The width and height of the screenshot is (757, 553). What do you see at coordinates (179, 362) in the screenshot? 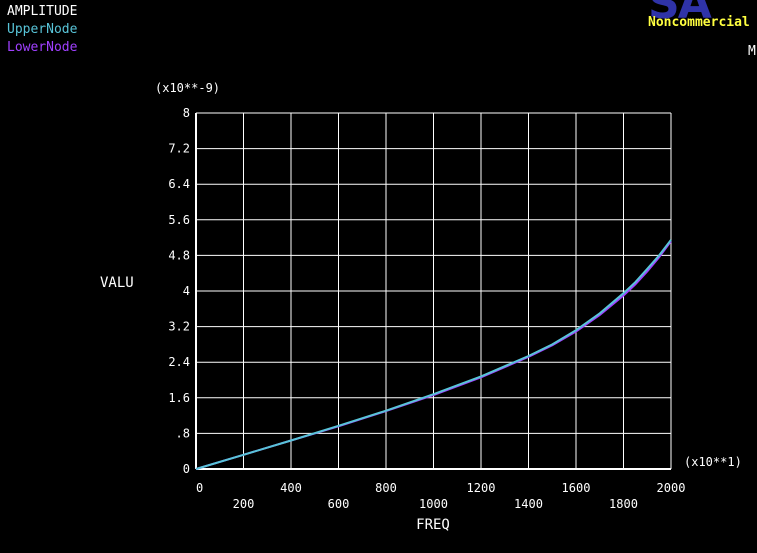
I see `y-tick-label: 2.4` at bounding box center [179, 362].